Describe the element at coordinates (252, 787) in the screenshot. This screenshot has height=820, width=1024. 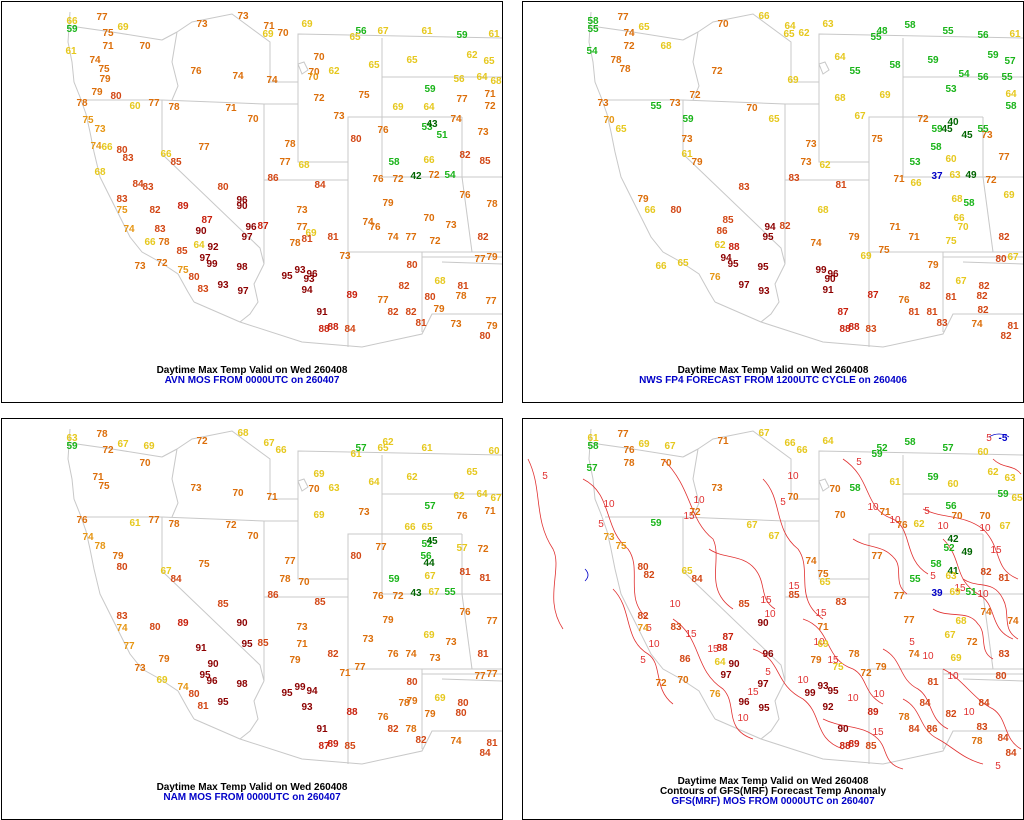
I see `caption-title: Daytime Max Temp Valid on Wed 260408` at that location.